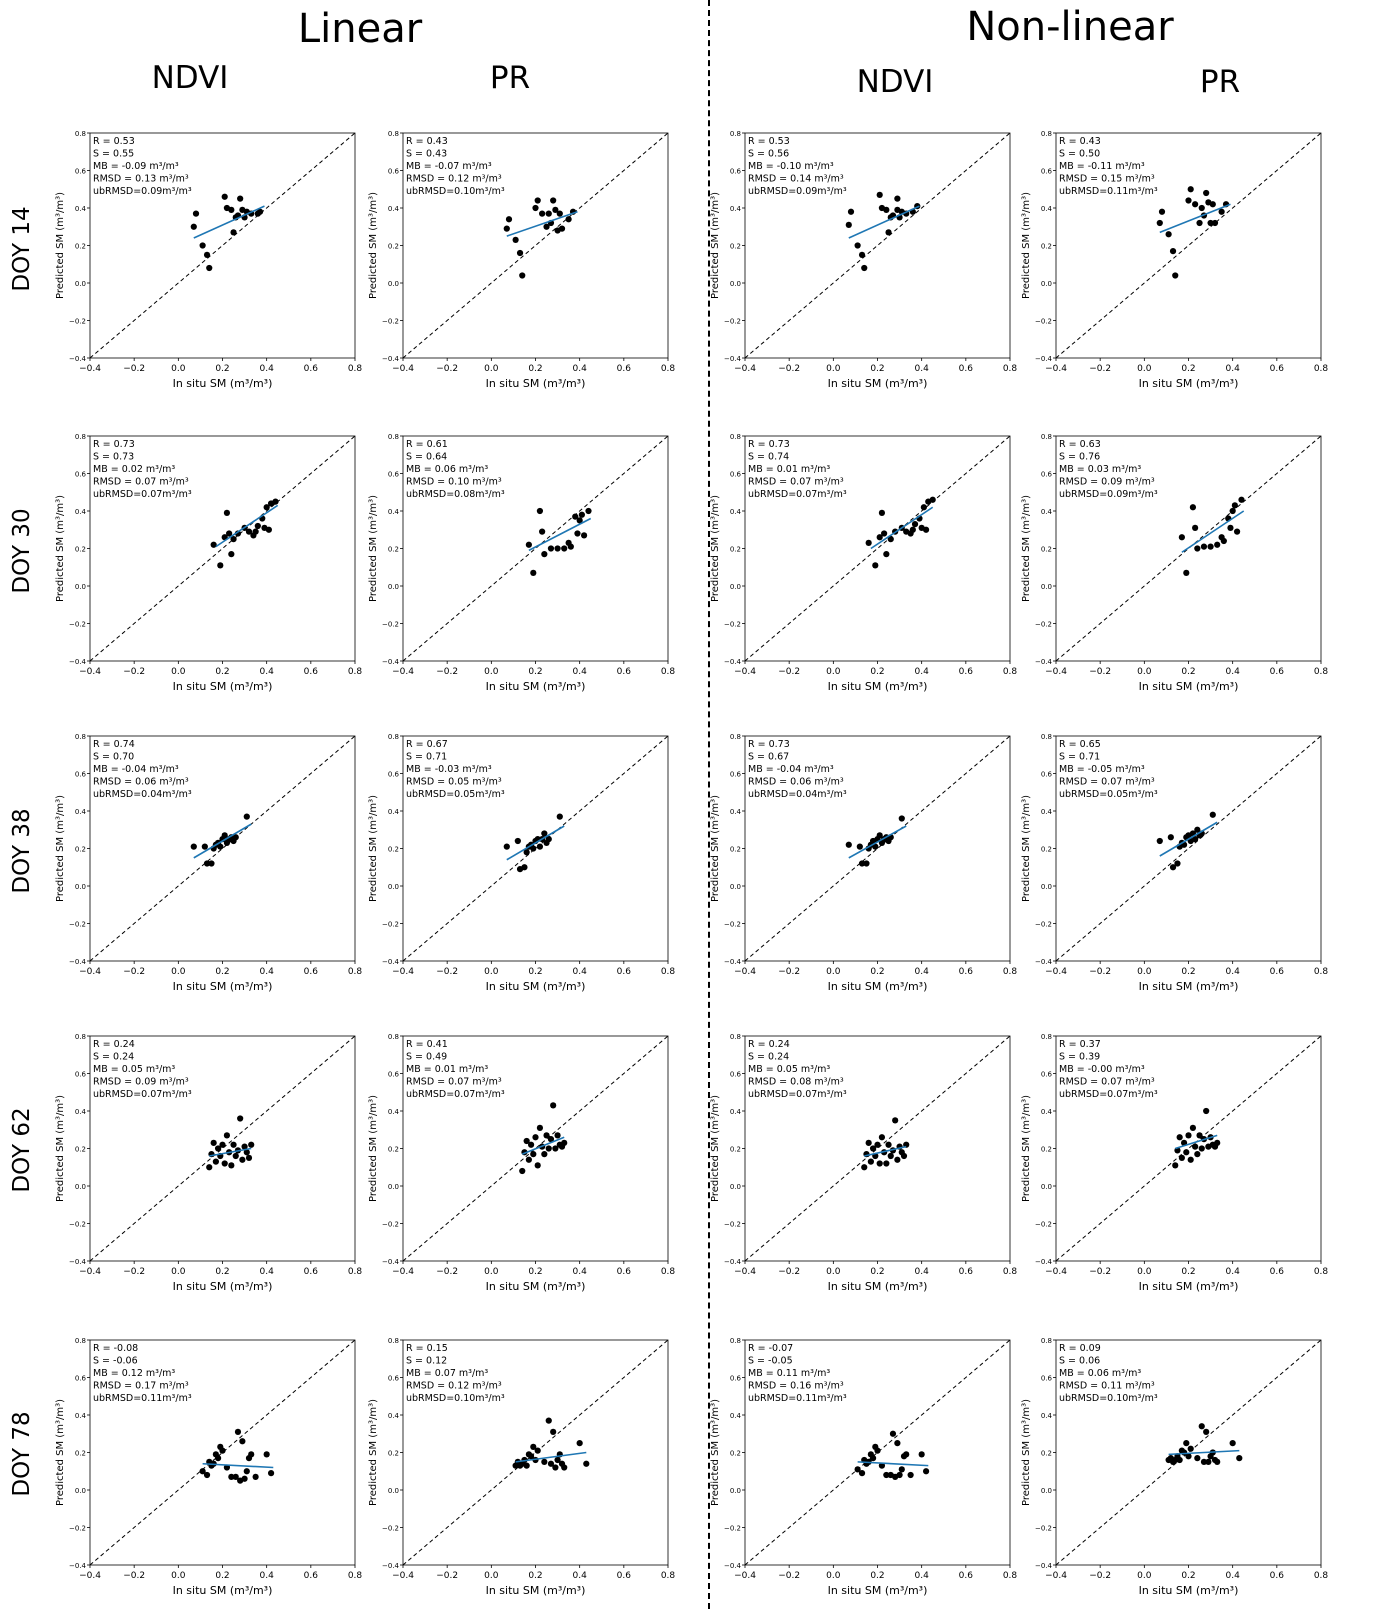 This screenshot has width=1373, height=1611. What do you see at coordinates (535, 1272) in the screenshot?
I see `x-tick-label: 0.2` at bounding box center [535, 1272].